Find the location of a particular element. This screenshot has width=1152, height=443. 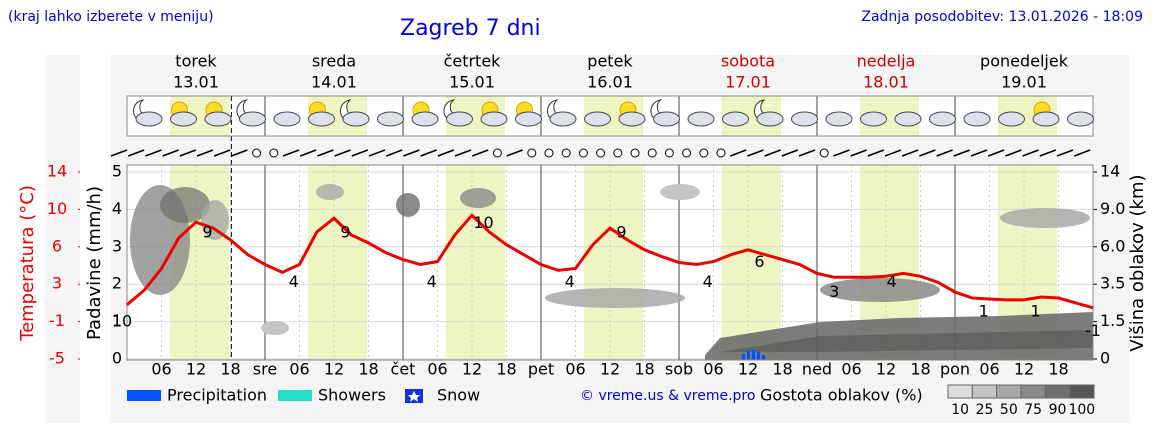

temp-annotation: 6 is located at coordinates (759, 261).